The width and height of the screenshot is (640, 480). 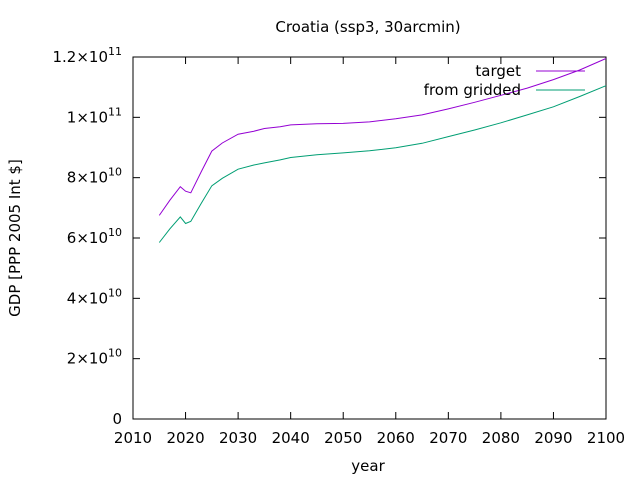 I want to click on y-tick-label: 1.2×10¹¹, so click(x=87, y=55).